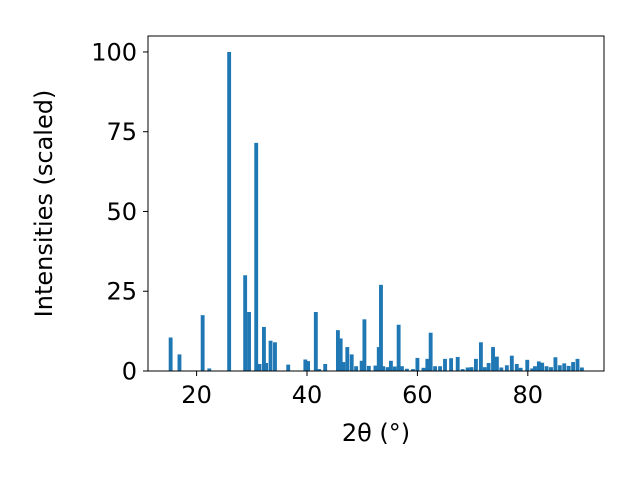  What do you see at coordinates (121, 292) in the screenshot?
I see `y-tick-label: 25` at bounding box center [121, 292].